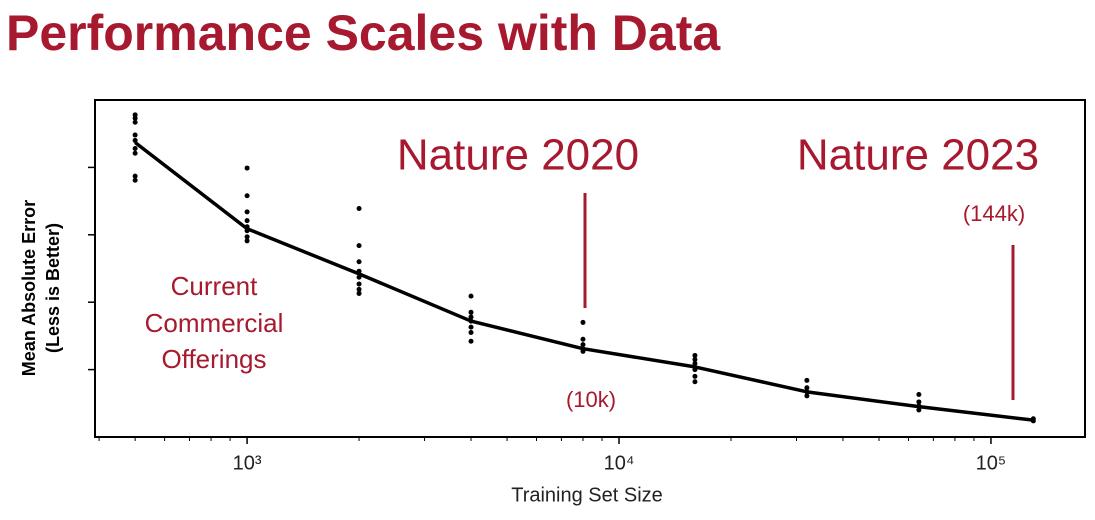 Image resolution: width=1095 pixels, height=520 pixels. What do you see at coordinates (247, 463) in the screenshot?
I see `x-tick-label: 10³` at bounding box center [247, 463].